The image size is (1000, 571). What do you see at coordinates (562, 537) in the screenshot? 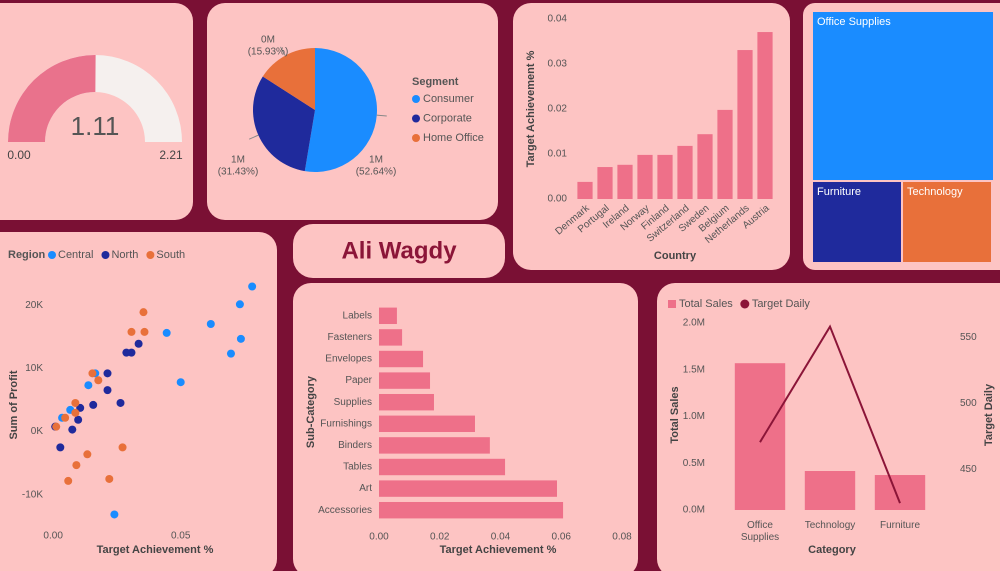
I see `x-tick-label: 0.06` at bounding box center [562, 537].